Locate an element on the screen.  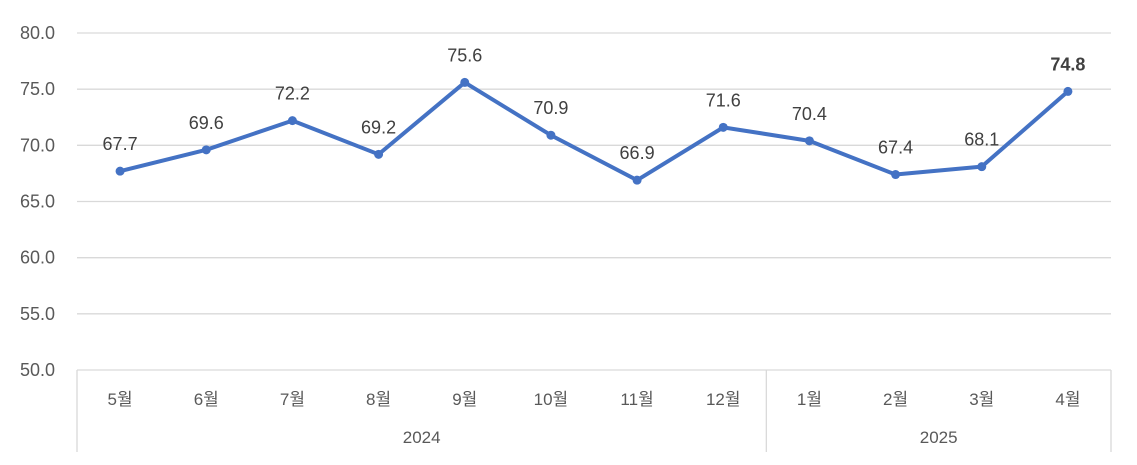
x-tick-label: 6월 is located at coordinates (206, 399).